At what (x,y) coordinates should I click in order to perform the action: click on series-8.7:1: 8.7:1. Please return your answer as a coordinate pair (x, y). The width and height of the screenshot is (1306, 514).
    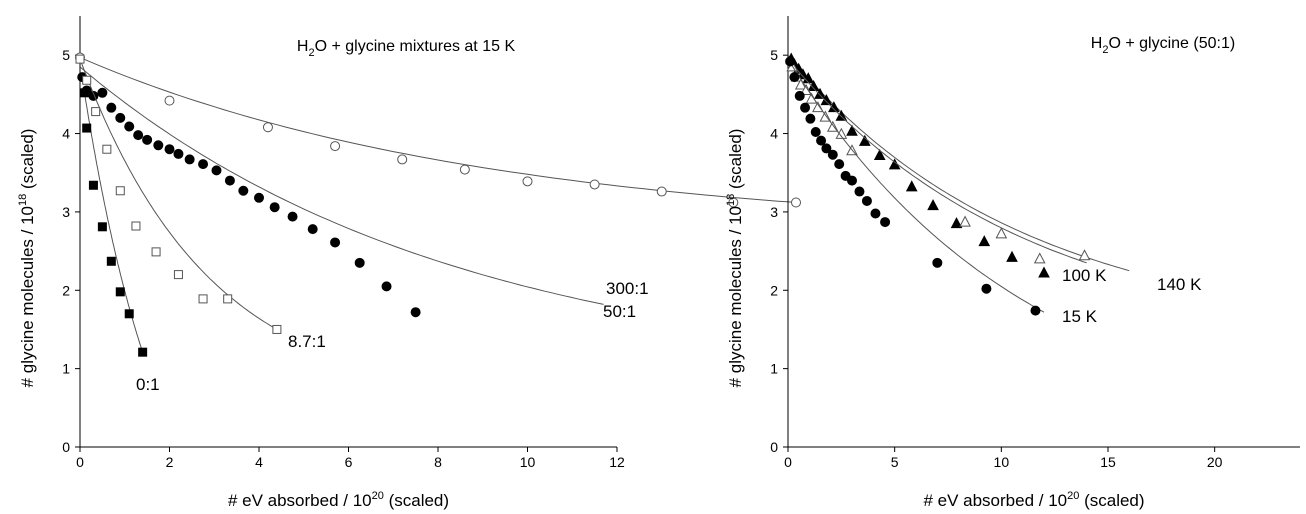
    Looking at the image, I should click on (200, 202).